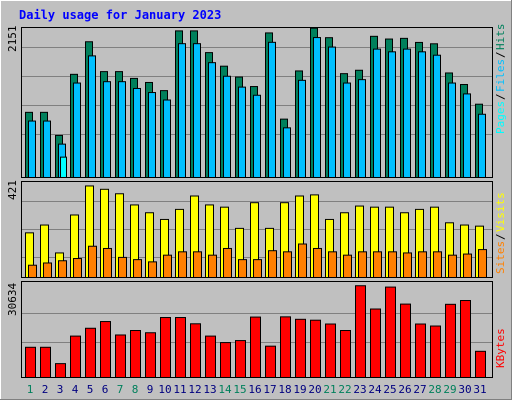 This screenshot has width=512, height=400. Describe the element at coordinates (404, 389) in the screenshot. I see `day-label: 26` at that location.